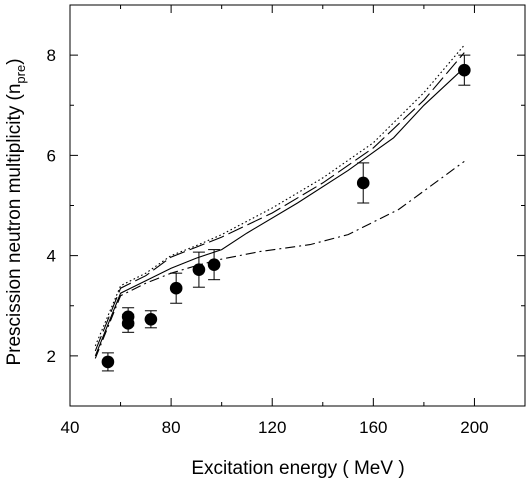 The image size is (528, 488). Describe the element at coordinates (14, 61) in the screenshot. I see `y-axis-label-close: )` at that location.